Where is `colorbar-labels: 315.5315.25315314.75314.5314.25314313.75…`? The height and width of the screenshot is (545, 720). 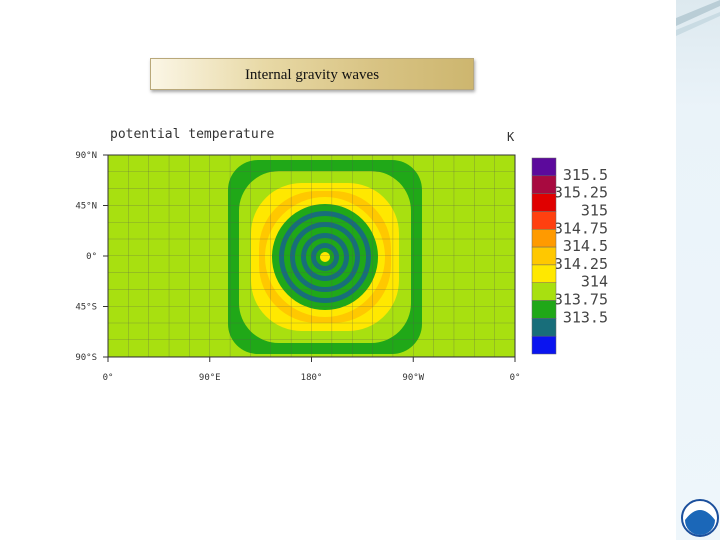
colorbar-labels: 315.5315.25315314.75314.5314.25314313.75… is located at coordinates (581, 246).